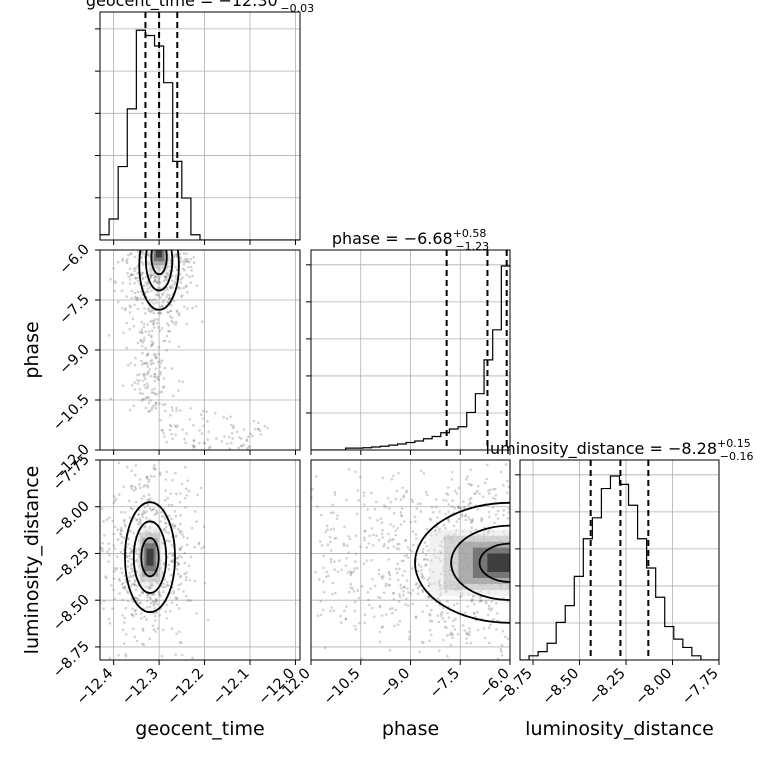 Image resolution: width=760 pixels, height=760 pixels. I want to click on histogram-geocent_time, so click(200, 134).